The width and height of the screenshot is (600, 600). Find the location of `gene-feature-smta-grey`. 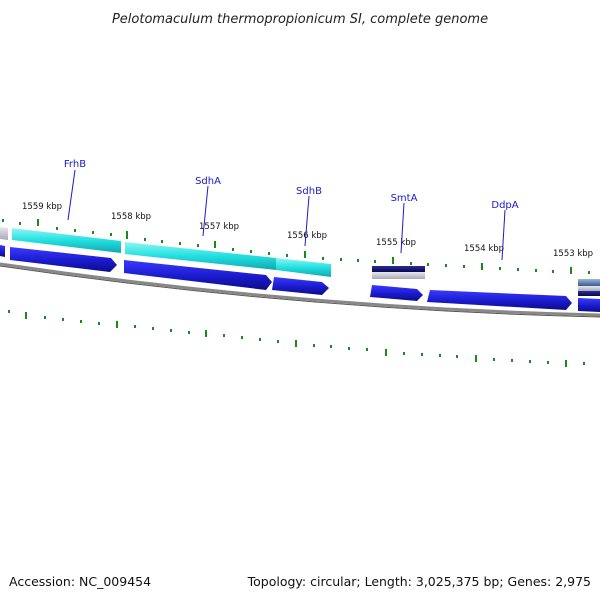

gene-feature-smta-grey is located at coordinates (398, 275).